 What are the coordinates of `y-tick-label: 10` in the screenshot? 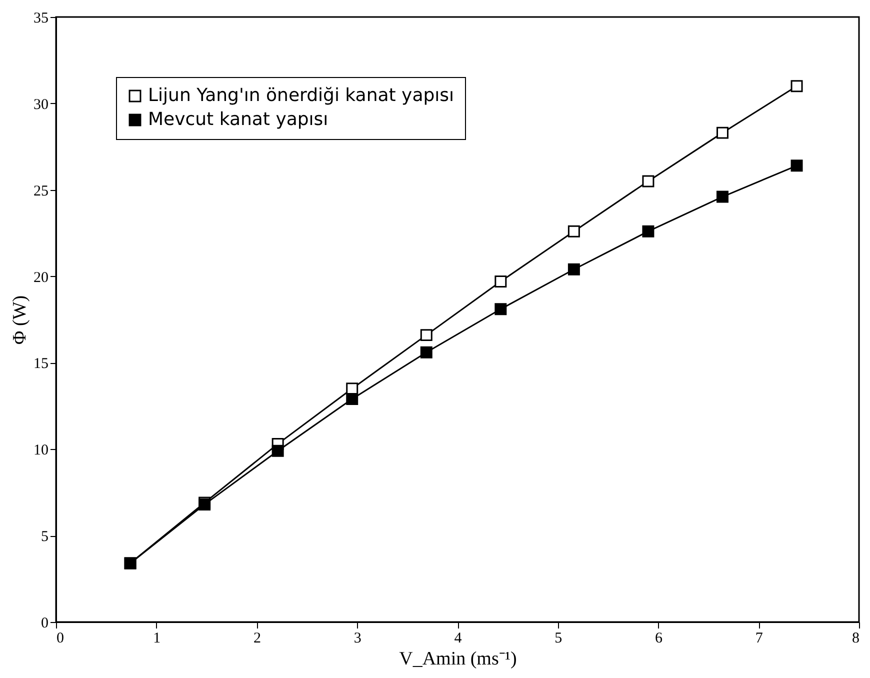 It's located at (41, 450).